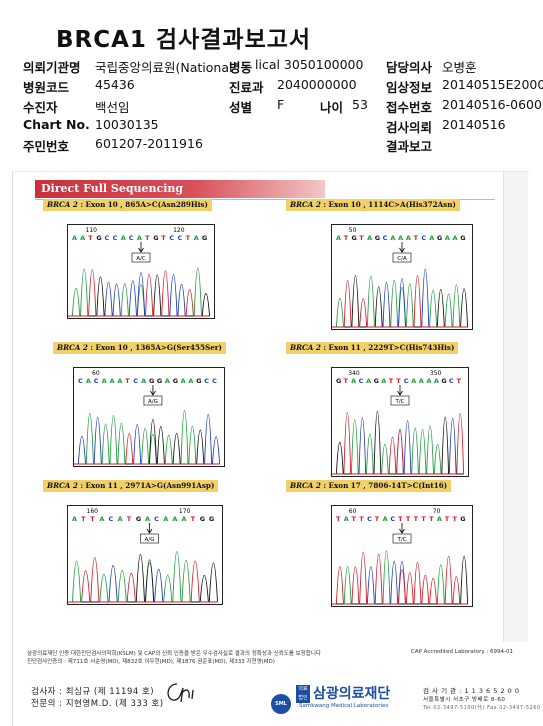  What do you see at coordinates (97, 704) in the screenshot?
I see `specialist-line: 전문의 : 지현영M.D. (제 333 호)` at bounding box center [97, 704].